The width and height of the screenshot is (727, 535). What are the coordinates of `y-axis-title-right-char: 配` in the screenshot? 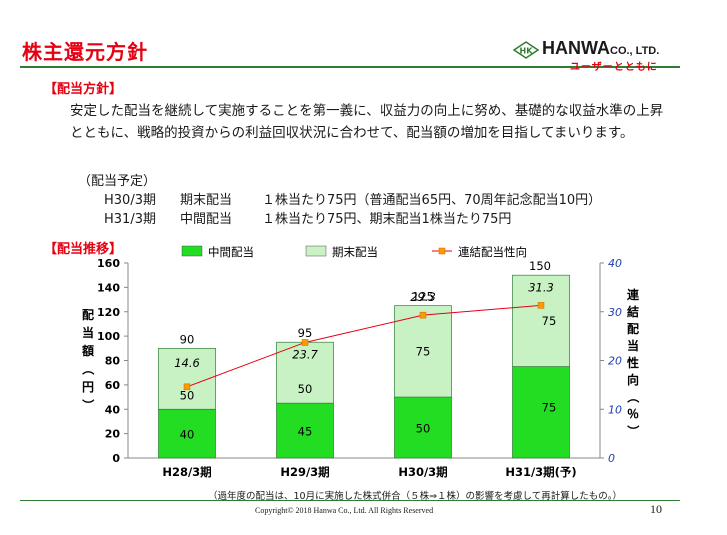 It's located at (633, 328).